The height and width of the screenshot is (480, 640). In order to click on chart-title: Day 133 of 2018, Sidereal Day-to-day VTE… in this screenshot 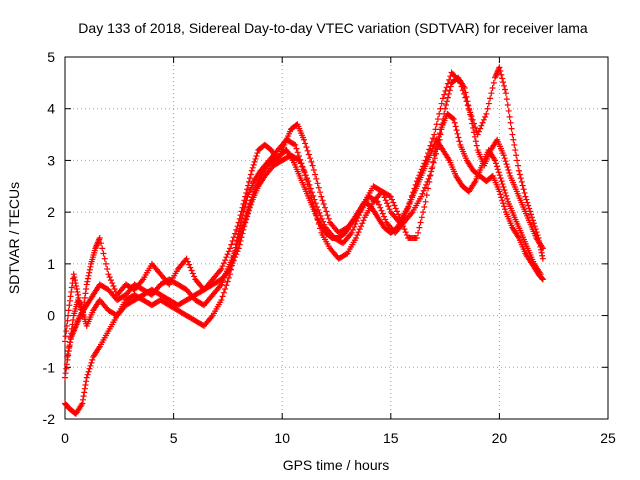, I will do `click(333, 28)`.